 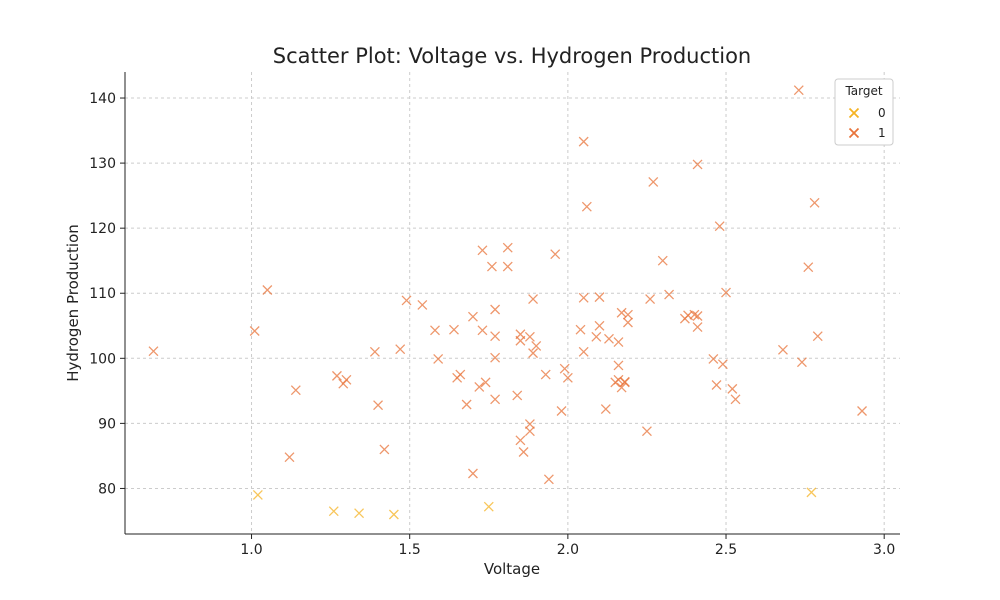 I want to click on legend-title: Target, so click(x=863, y=91).